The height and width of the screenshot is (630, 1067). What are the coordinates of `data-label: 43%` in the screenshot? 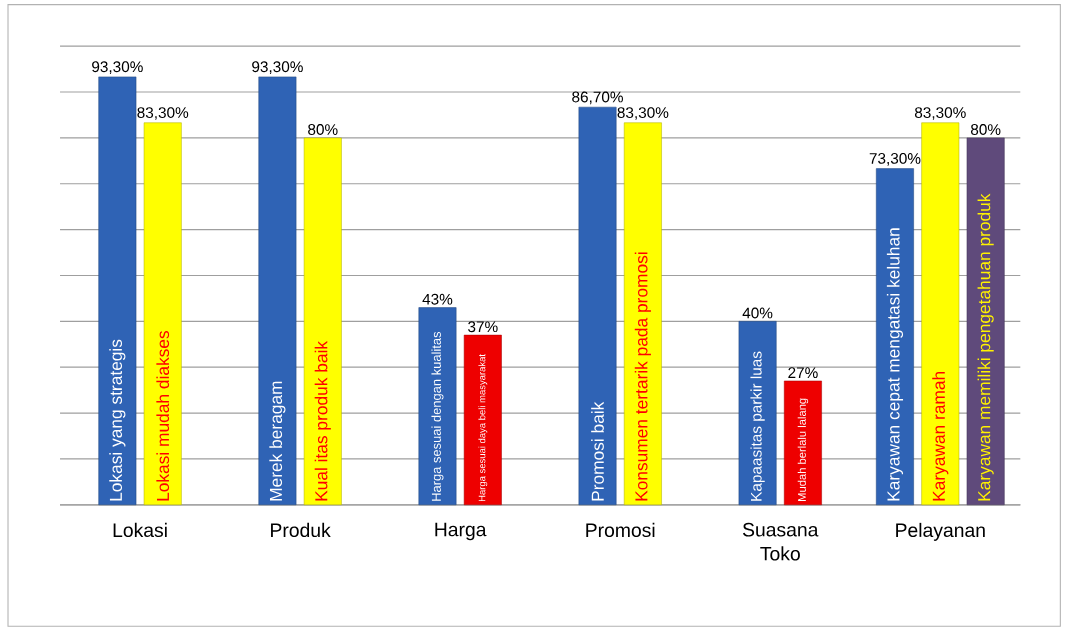 It's located at (437, 299).